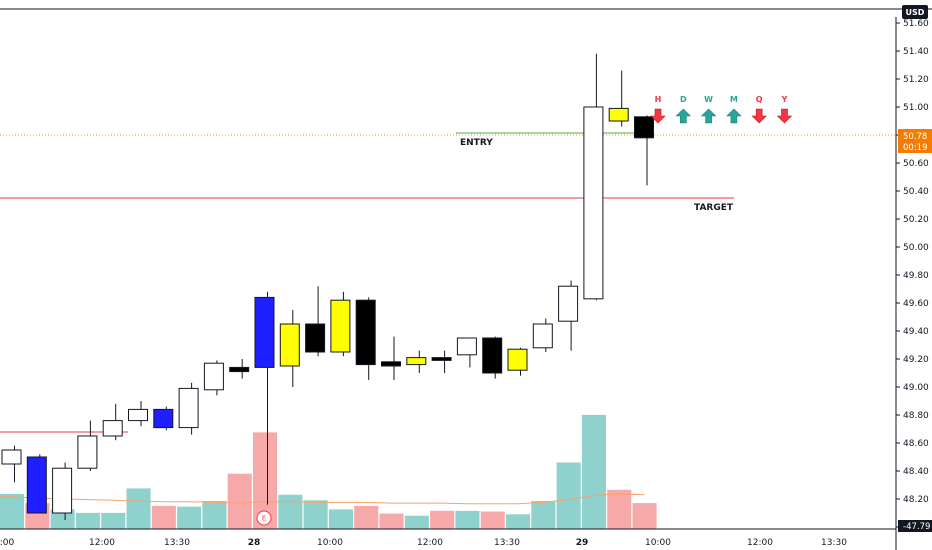 The image size is (932, 550). I want to click on signal-label: Q, so click(759, 99).